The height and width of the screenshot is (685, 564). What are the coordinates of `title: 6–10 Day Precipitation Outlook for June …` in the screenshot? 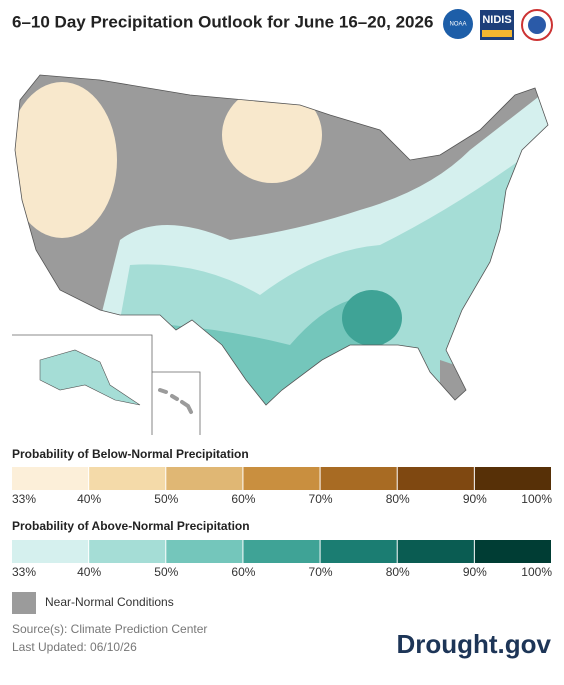 It's located at (222, 21).